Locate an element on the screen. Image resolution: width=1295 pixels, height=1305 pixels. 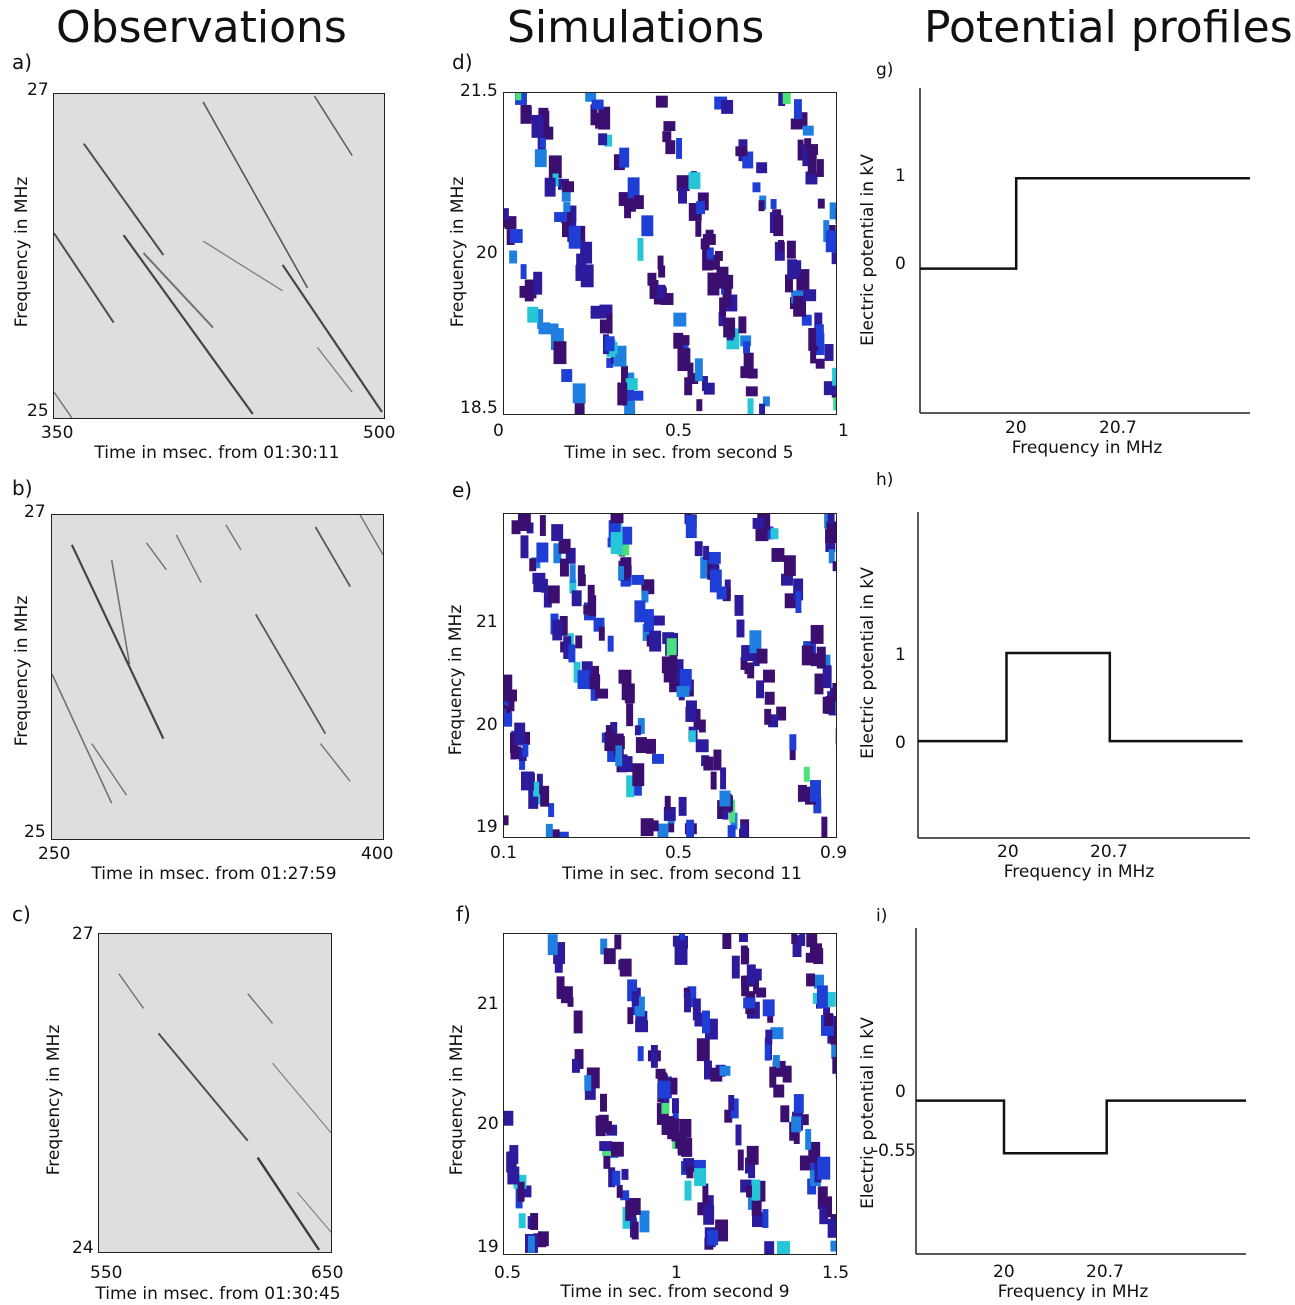
plot-e-svg is located at coordinates (670, 675).